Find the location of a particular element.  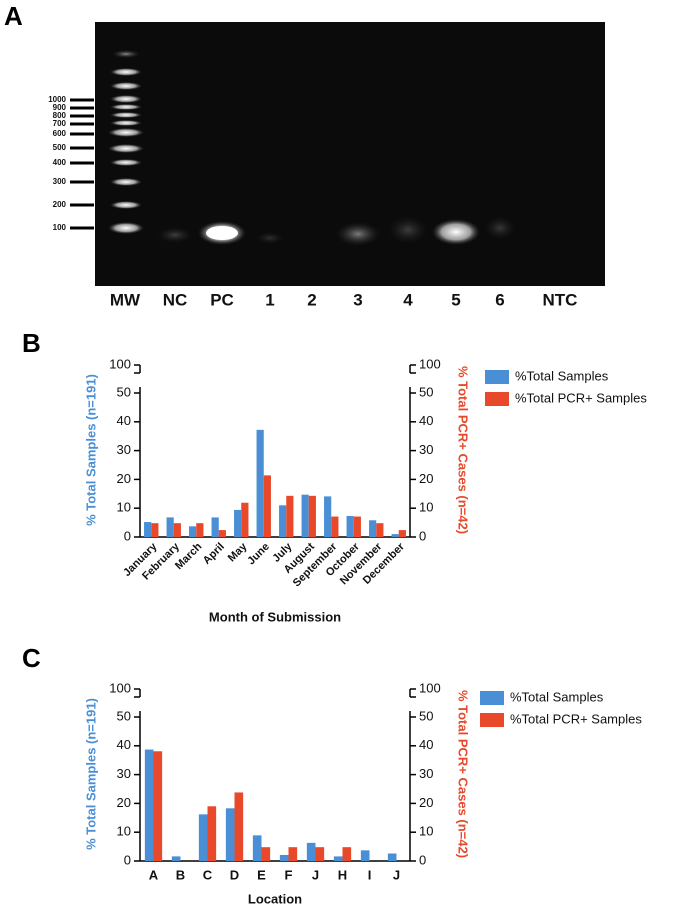

ladder-label: 400 is located at coordinates (60, 162).